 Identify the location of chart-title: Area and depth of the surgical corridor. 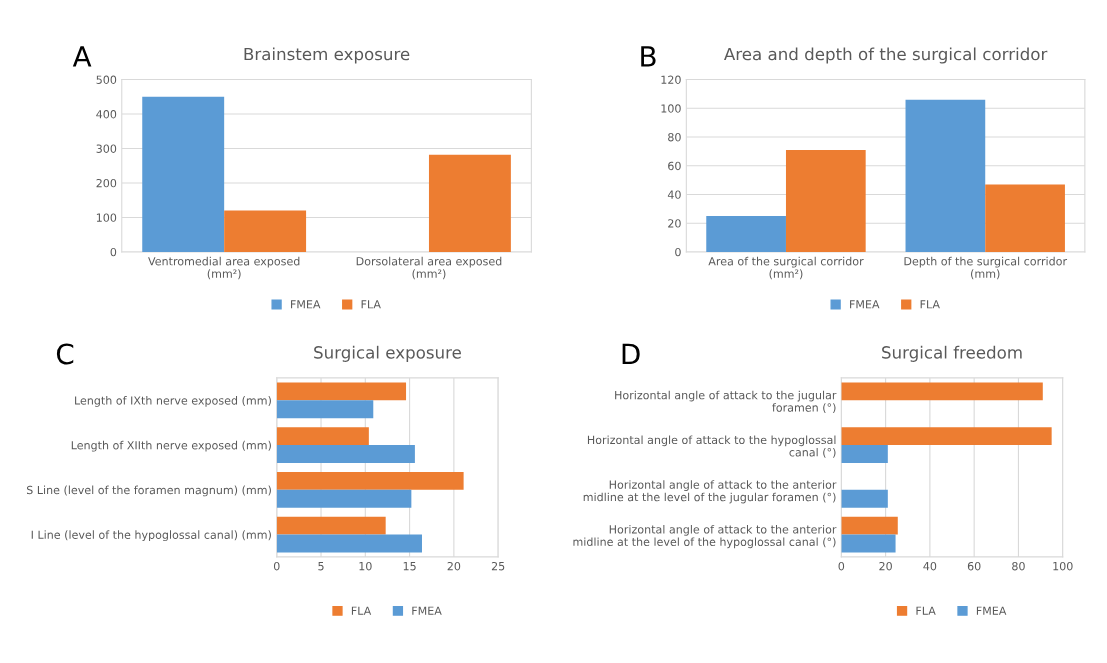
(885, 55).